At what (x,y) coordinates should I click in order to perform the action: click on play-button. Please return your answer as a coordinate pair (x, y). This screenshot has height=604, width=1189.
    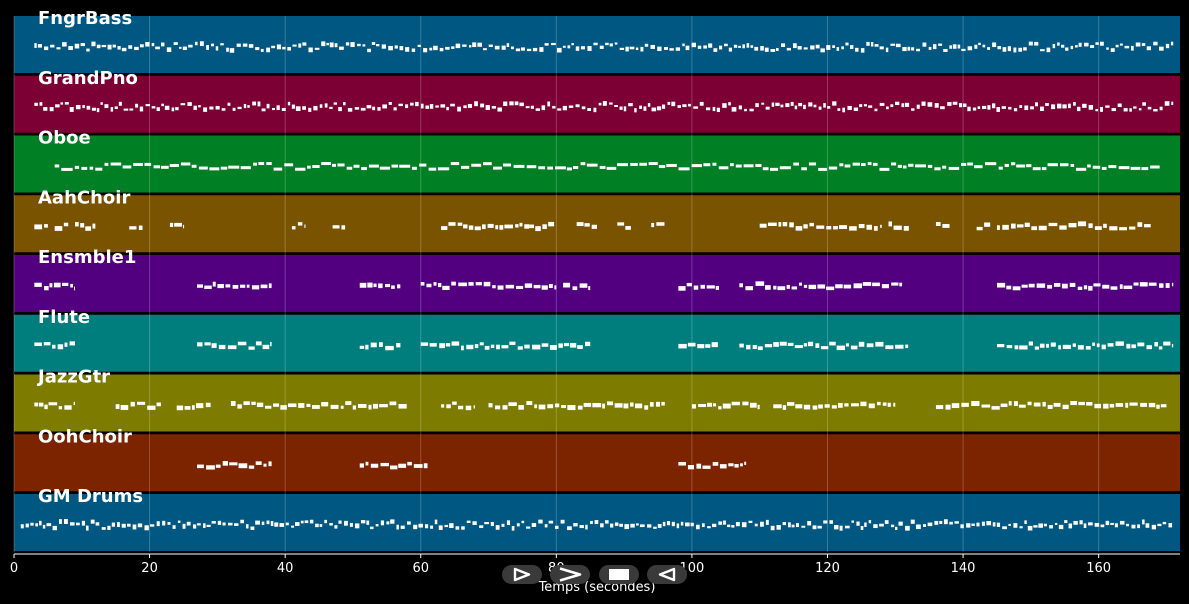
    Looking at the image, I should click on (522, 574).